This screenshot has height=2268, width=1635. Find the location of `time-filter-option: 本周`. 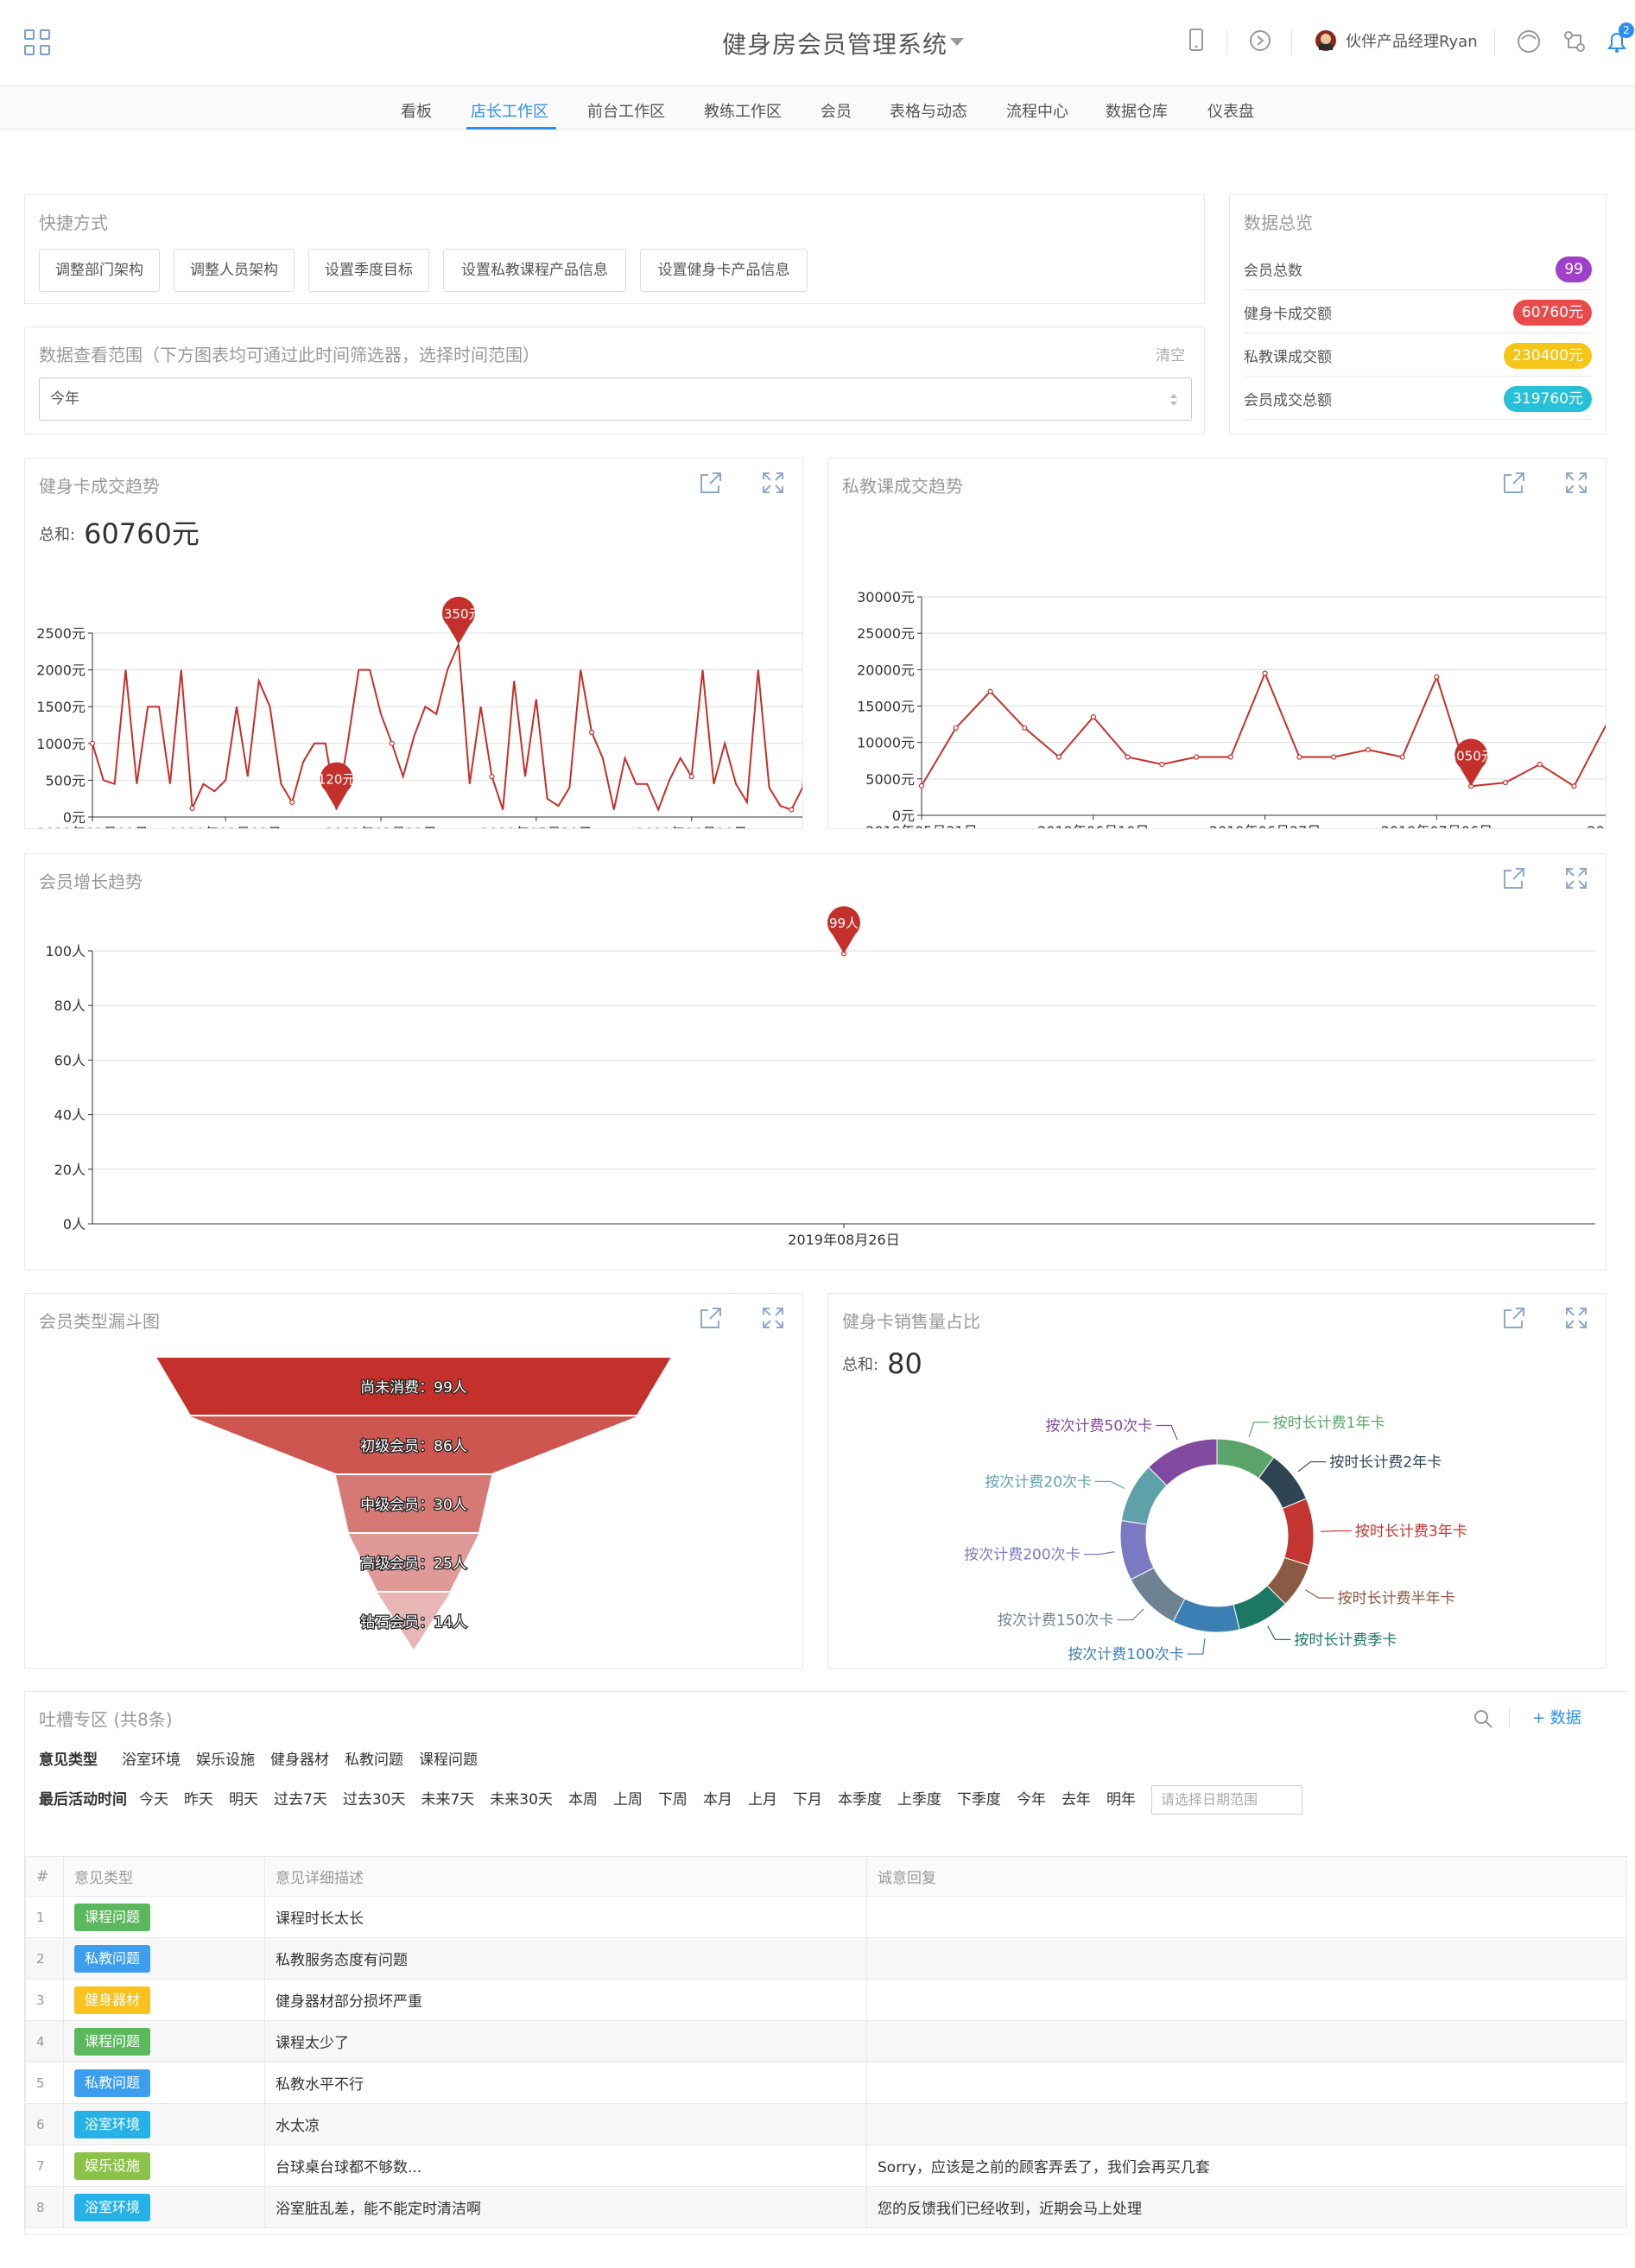

time-filter-option: 本周 is located at coordinates (582, 1800).